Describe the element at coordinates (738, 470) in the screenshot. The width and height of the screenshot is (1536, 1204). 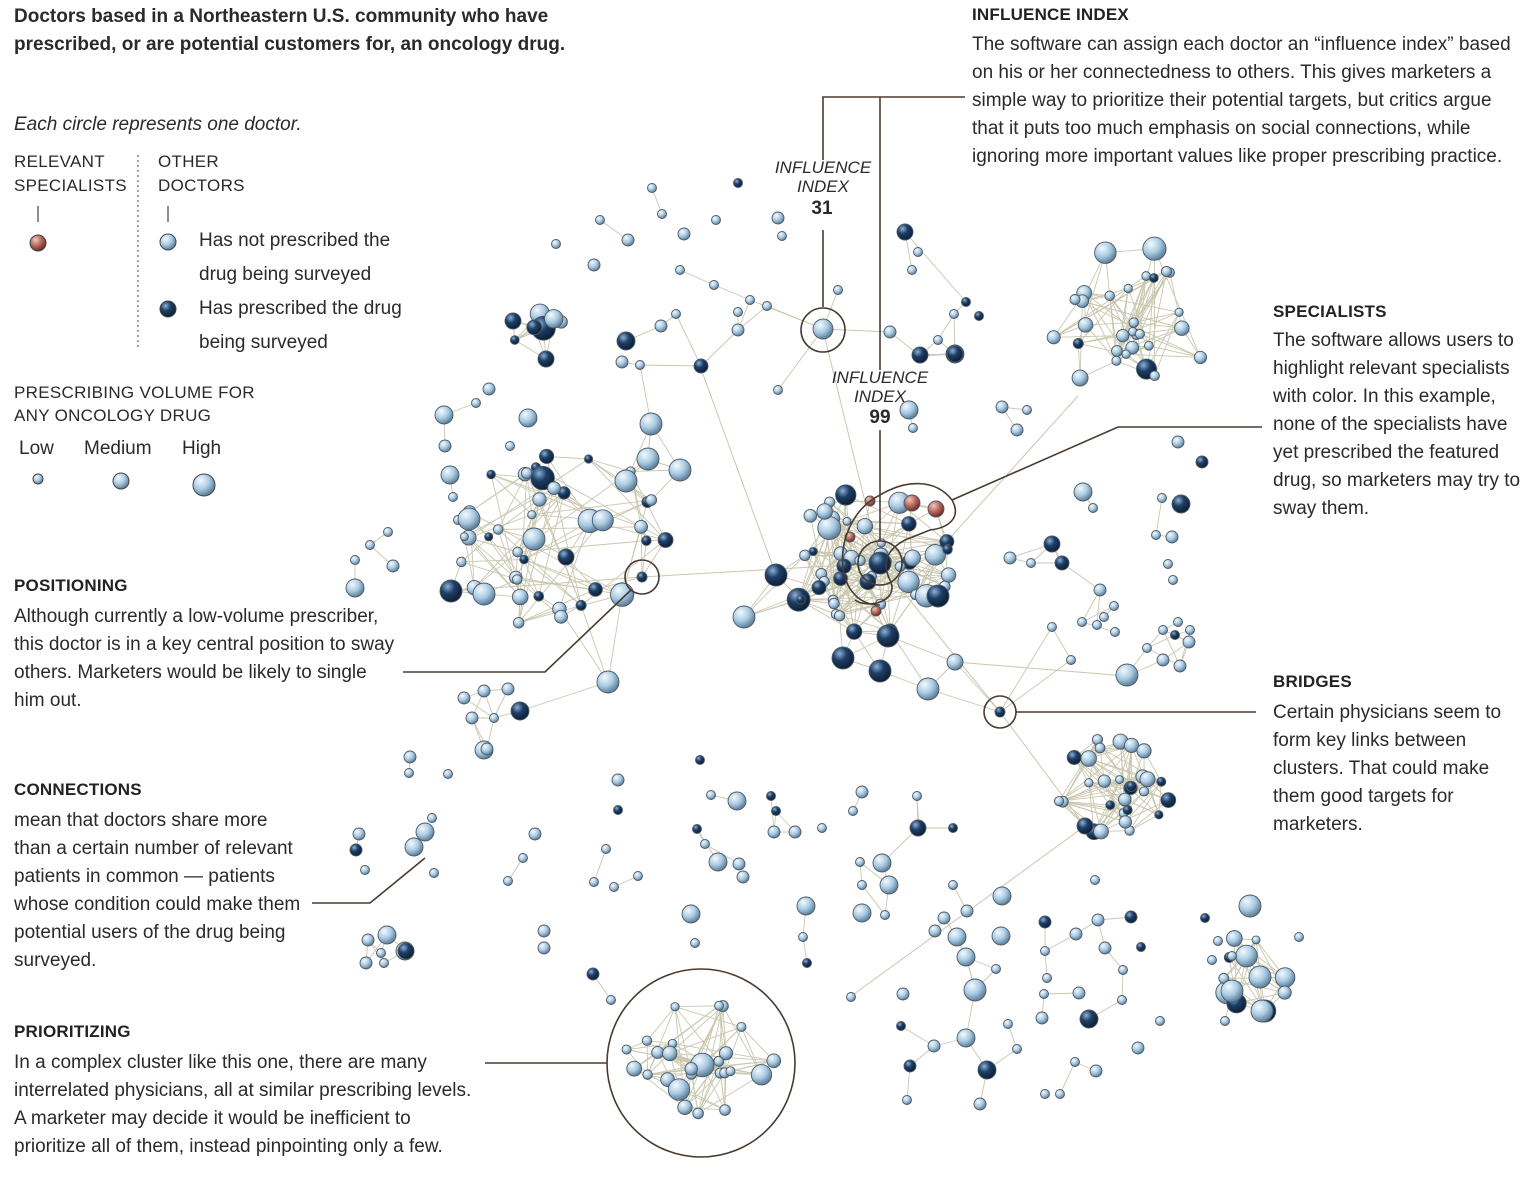
I see `bridge-connection` at that location.